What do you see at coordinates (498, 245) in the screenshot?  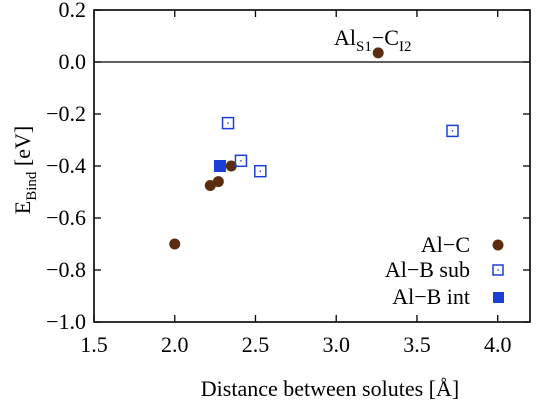 I see `legend-marker-al-c` at bounding box center [498, 245].